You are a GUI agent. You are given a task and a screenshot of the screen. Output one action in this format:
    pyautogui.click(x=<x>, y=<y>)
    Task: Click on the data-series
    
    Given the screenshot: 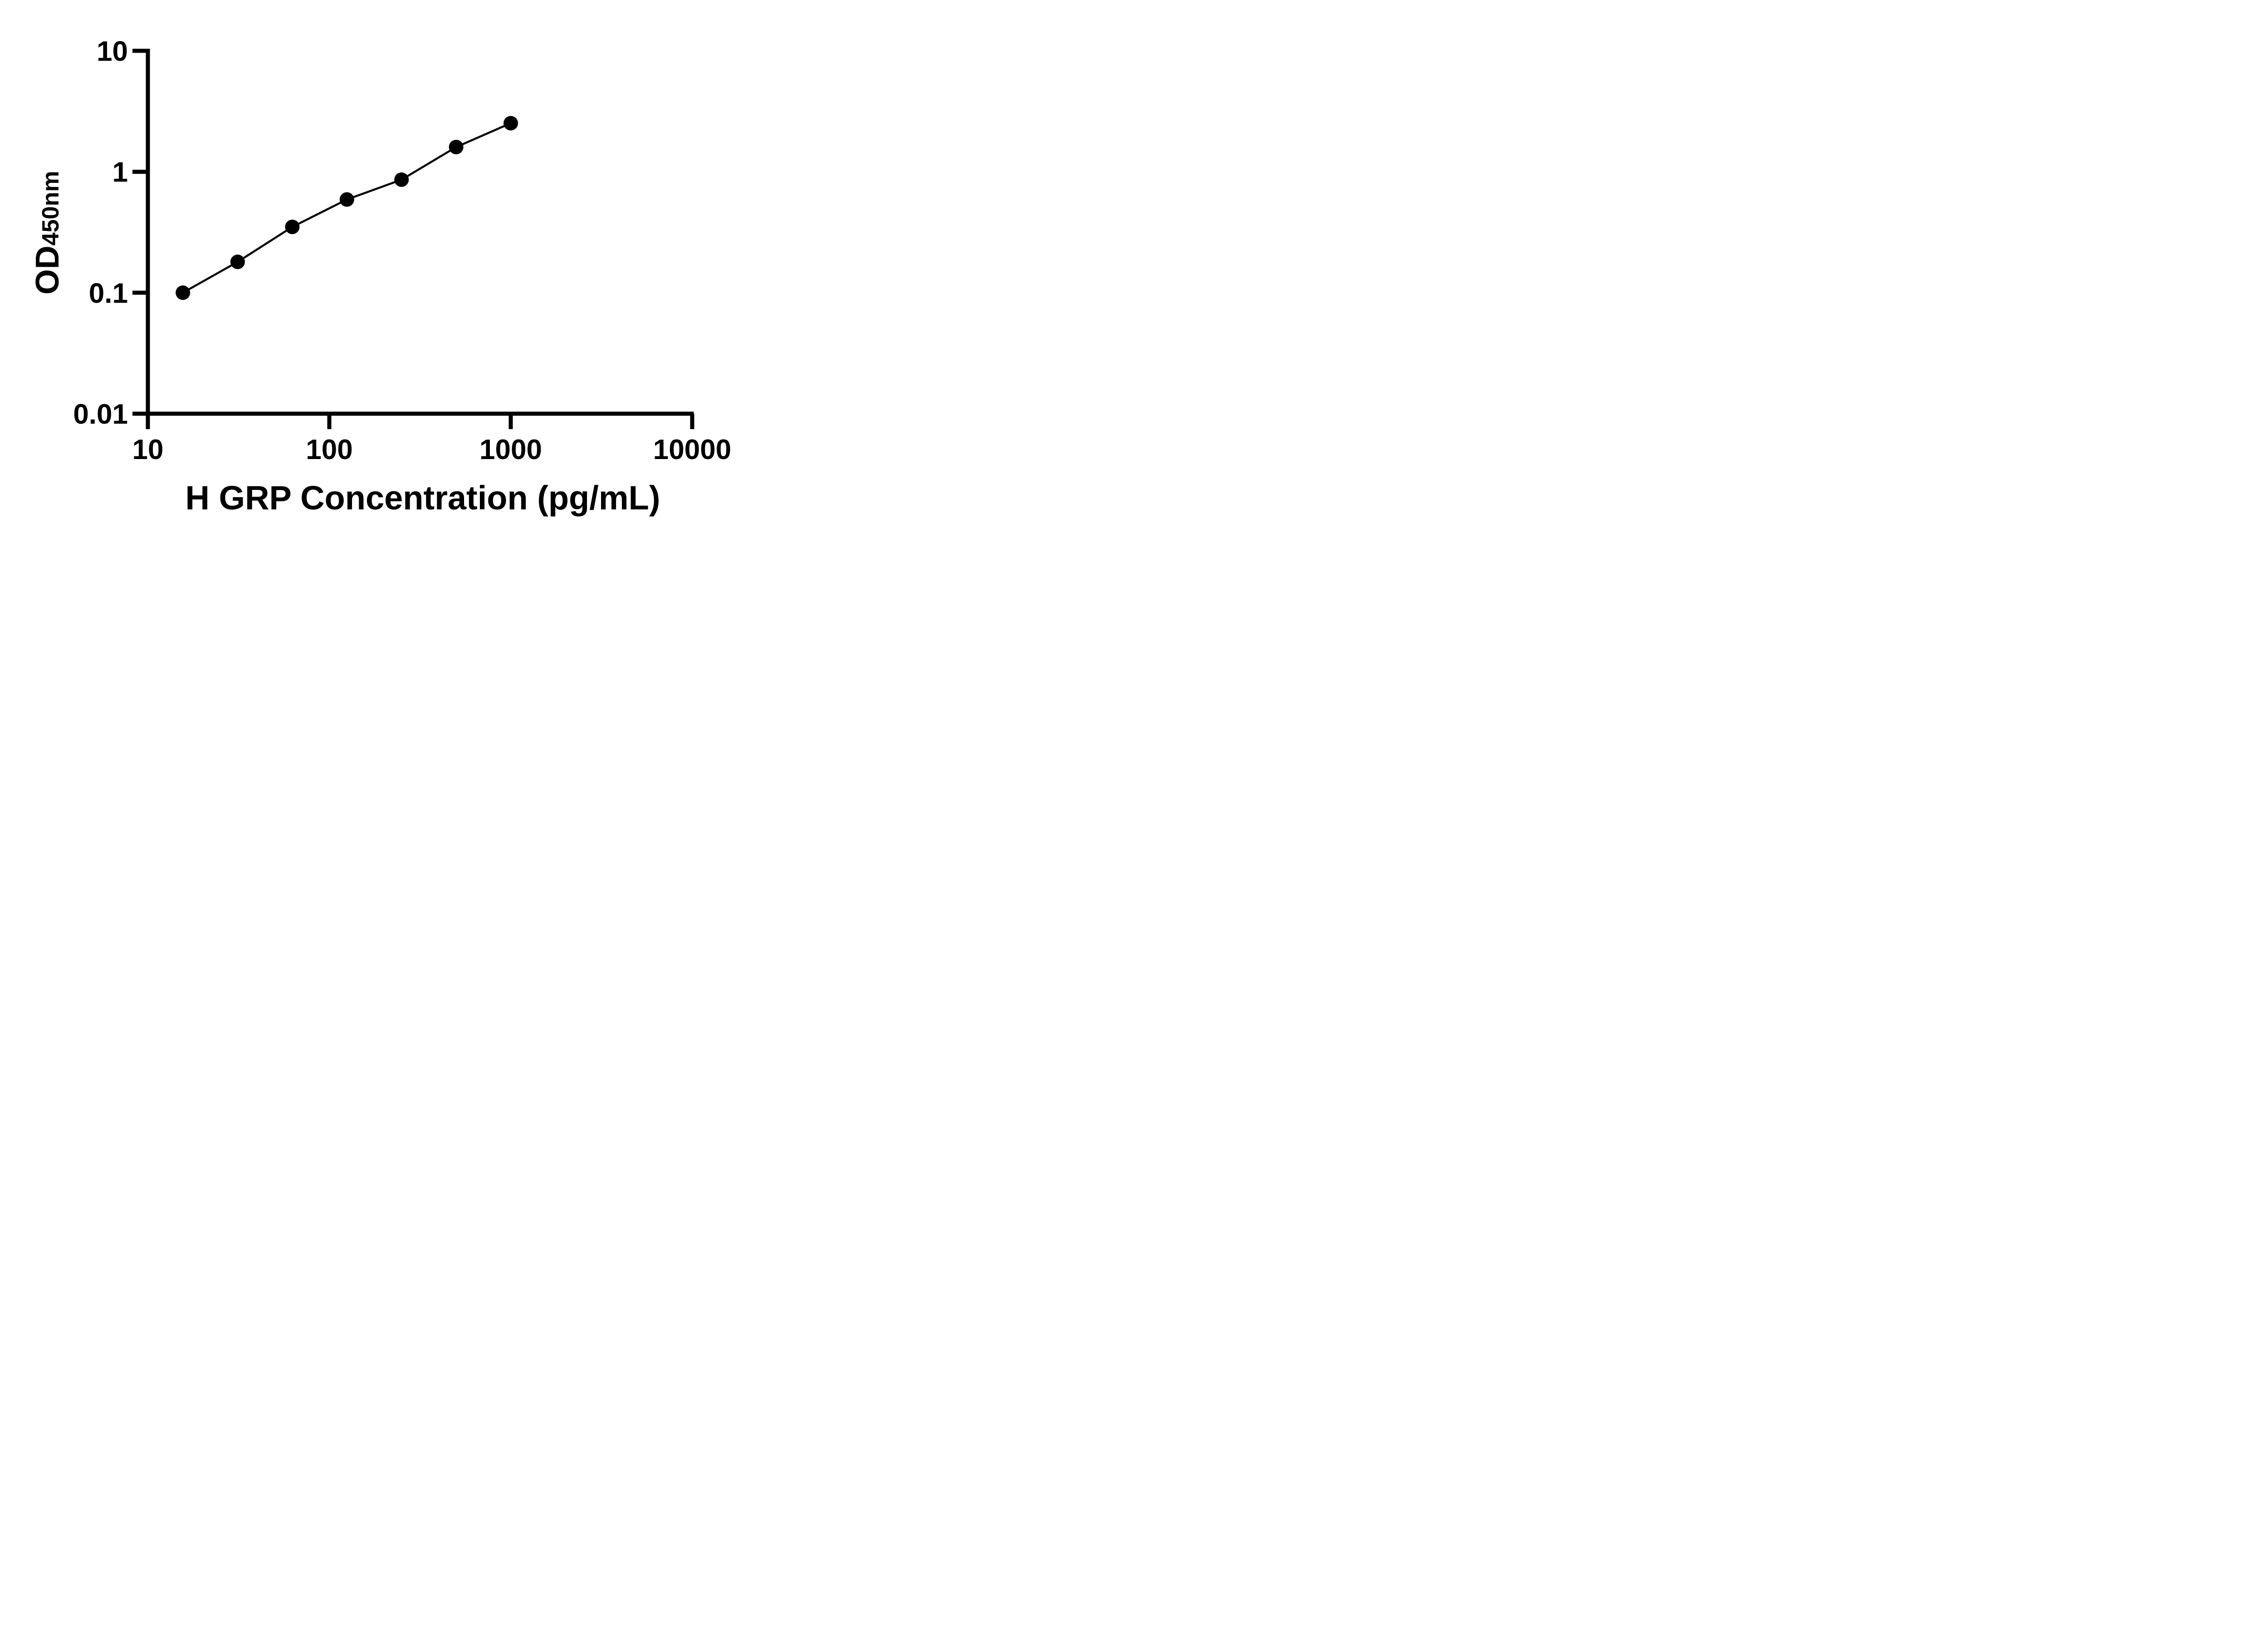 What is the action you would take?
    pyautogui.click(x=347, y=208)
    